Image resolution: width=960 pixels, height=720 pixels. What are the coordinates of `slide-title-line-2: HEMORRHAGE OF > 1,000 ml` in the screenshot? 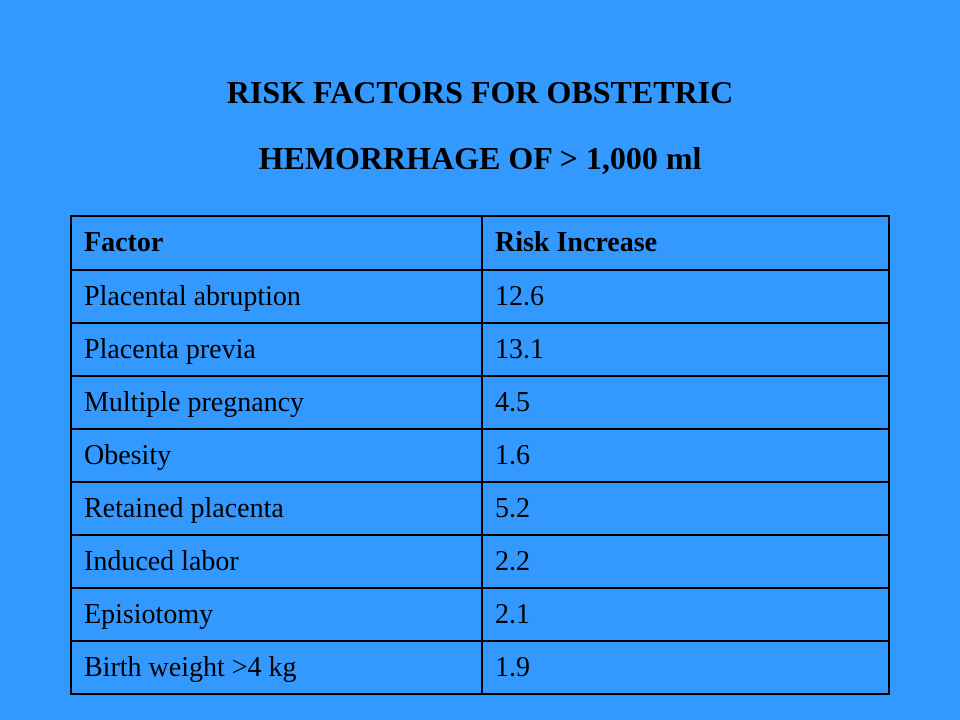 It's located at (480, 158).